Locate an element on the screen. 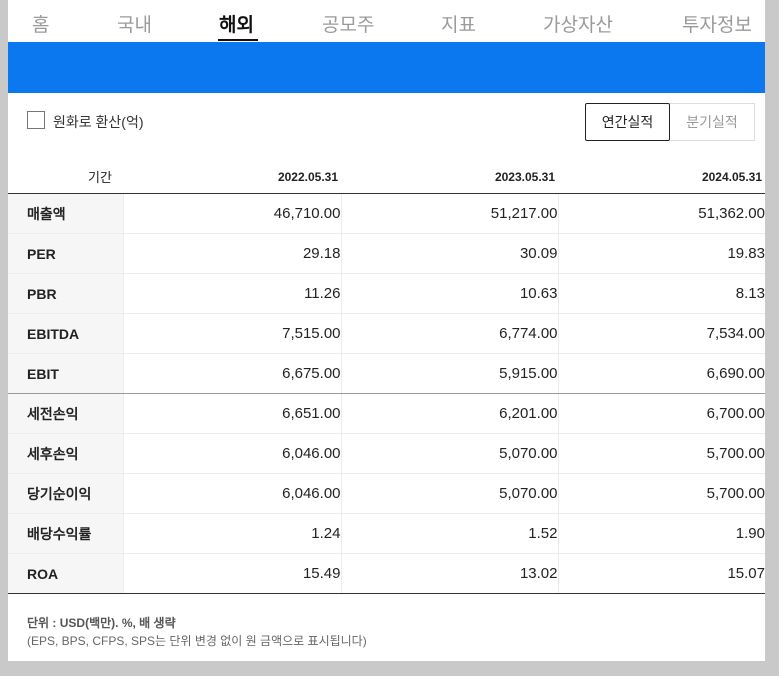 This screenshot has width=779, height=676. table-row: 세전손익 6,651.00 6,201.00 6,700.00 is located at coordinates (386, 413).